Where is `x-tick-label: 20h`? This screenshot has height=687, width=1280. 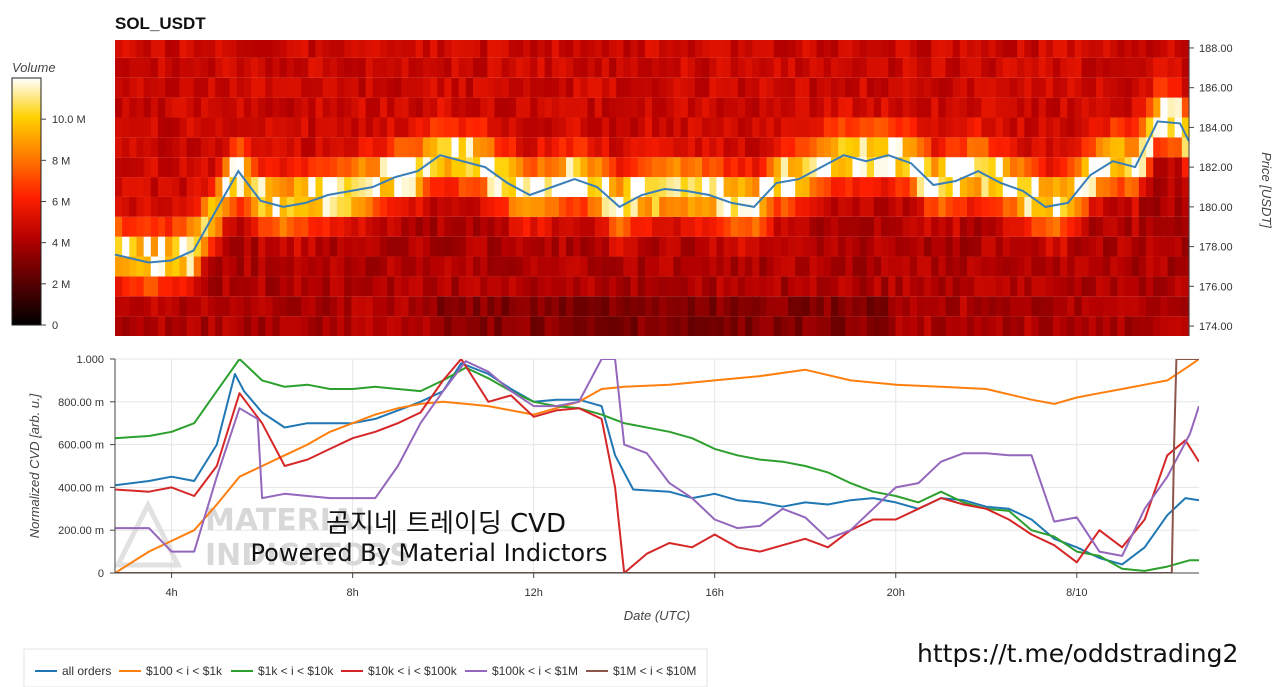
x-tick-label: 20h is located at coordinates (896, 593).